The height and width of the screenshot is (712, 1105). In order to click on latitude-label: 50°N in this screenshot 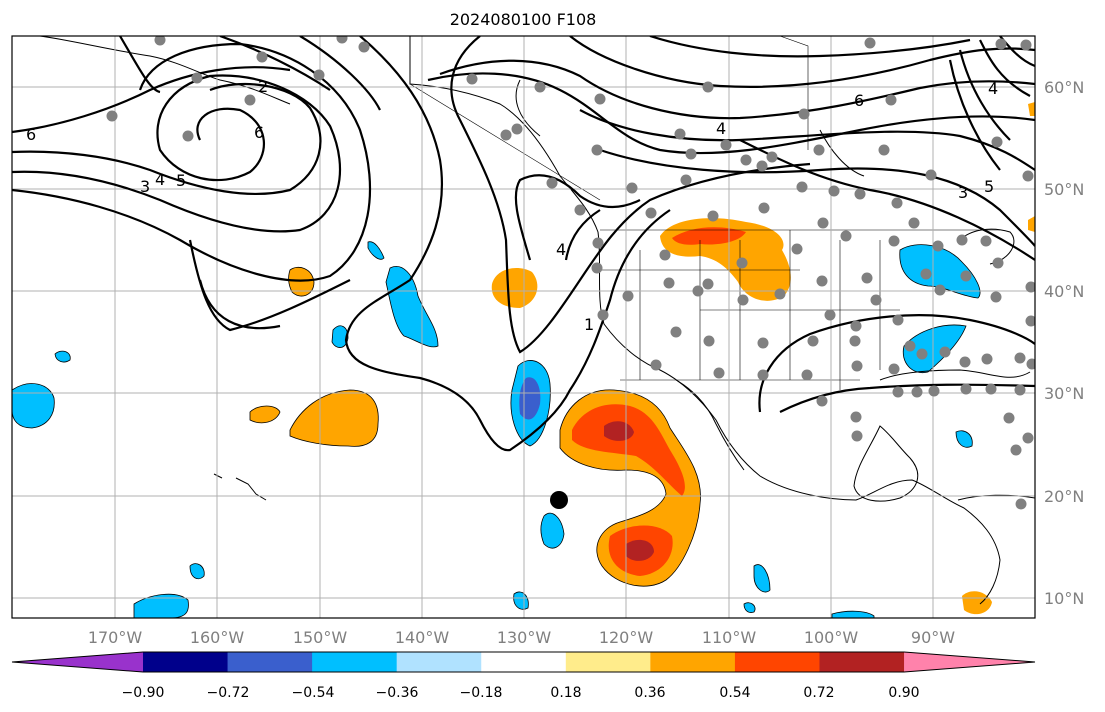, I will do `click(1064, 189)`.